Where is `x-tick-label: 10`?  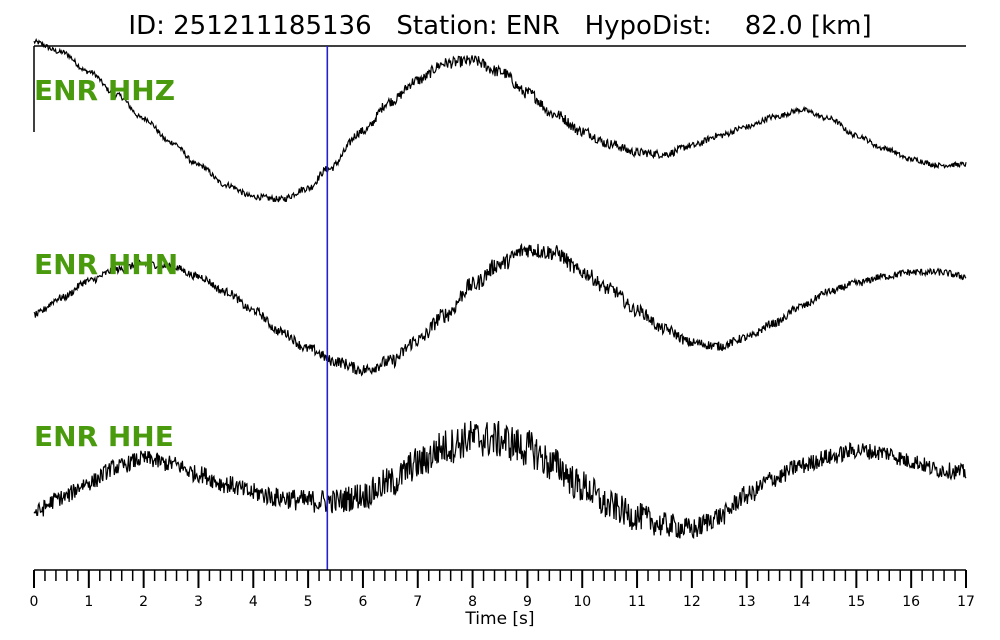 x-tick-label: 10 is located at coordinates (582, 602).